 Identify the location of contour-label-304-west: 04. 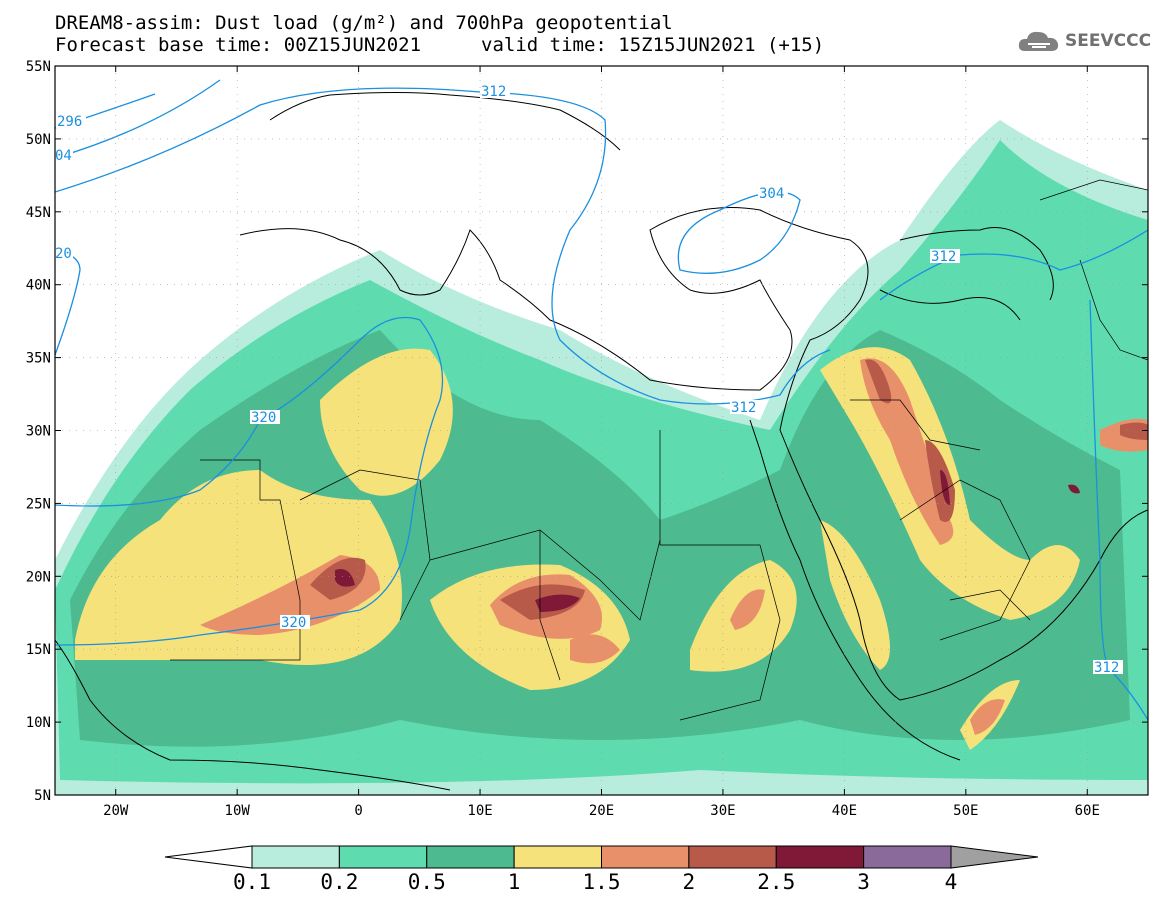
(63, 156).